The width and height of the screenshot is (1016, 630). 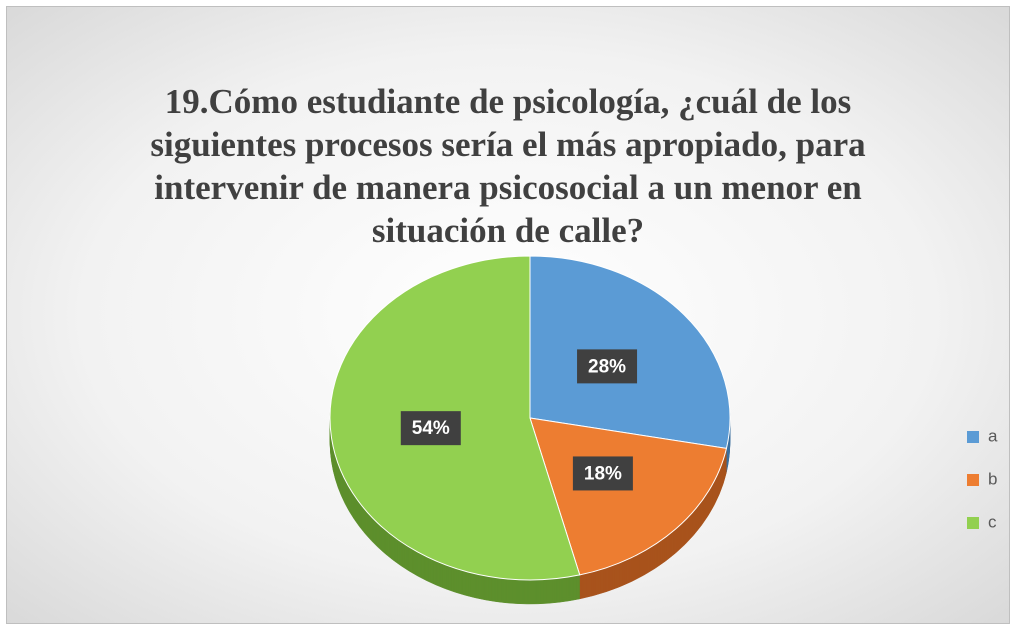 I want to click on legend-label: a, so click(x=993, y=435).